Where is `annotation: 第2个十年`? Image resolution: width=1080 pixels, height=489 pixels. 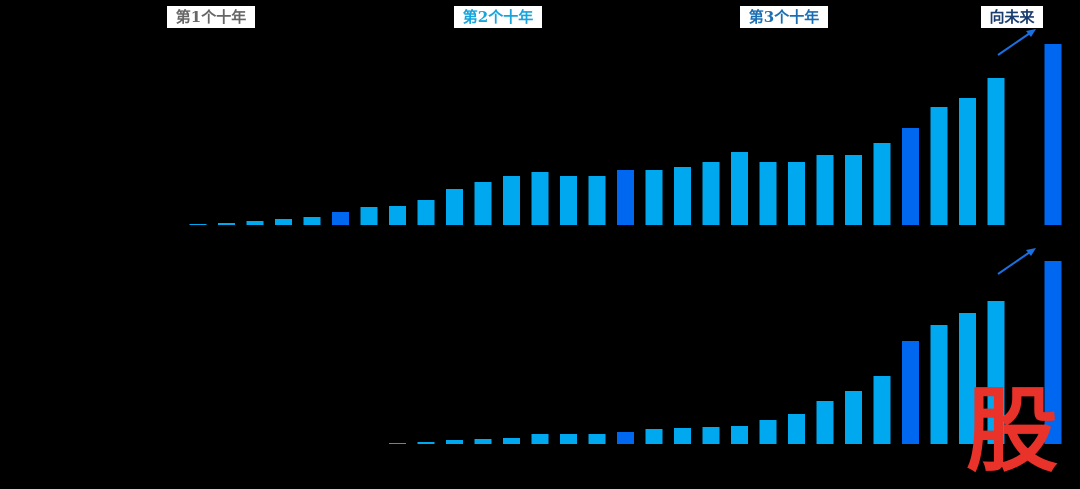 annotation: 第2个十年 is located at coordinates (498, 17).